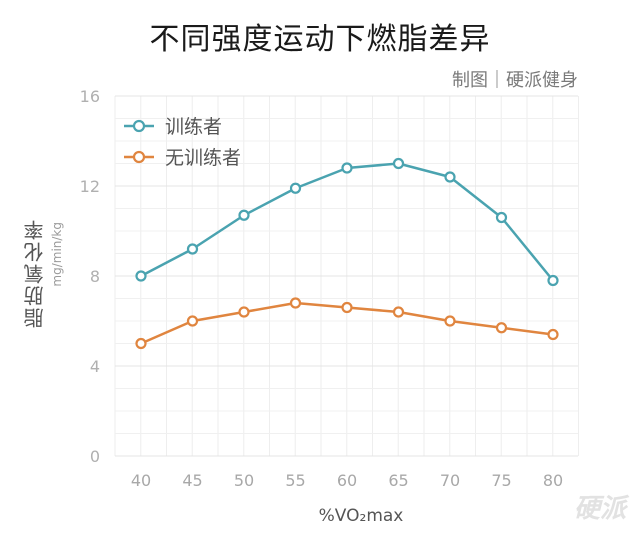 The width and height of the screenshot is (640, 537). What do you see at coordinates (90, 186) in the screenshot?
I see `y-tick-label: 12` at bounding box center [90, 186].